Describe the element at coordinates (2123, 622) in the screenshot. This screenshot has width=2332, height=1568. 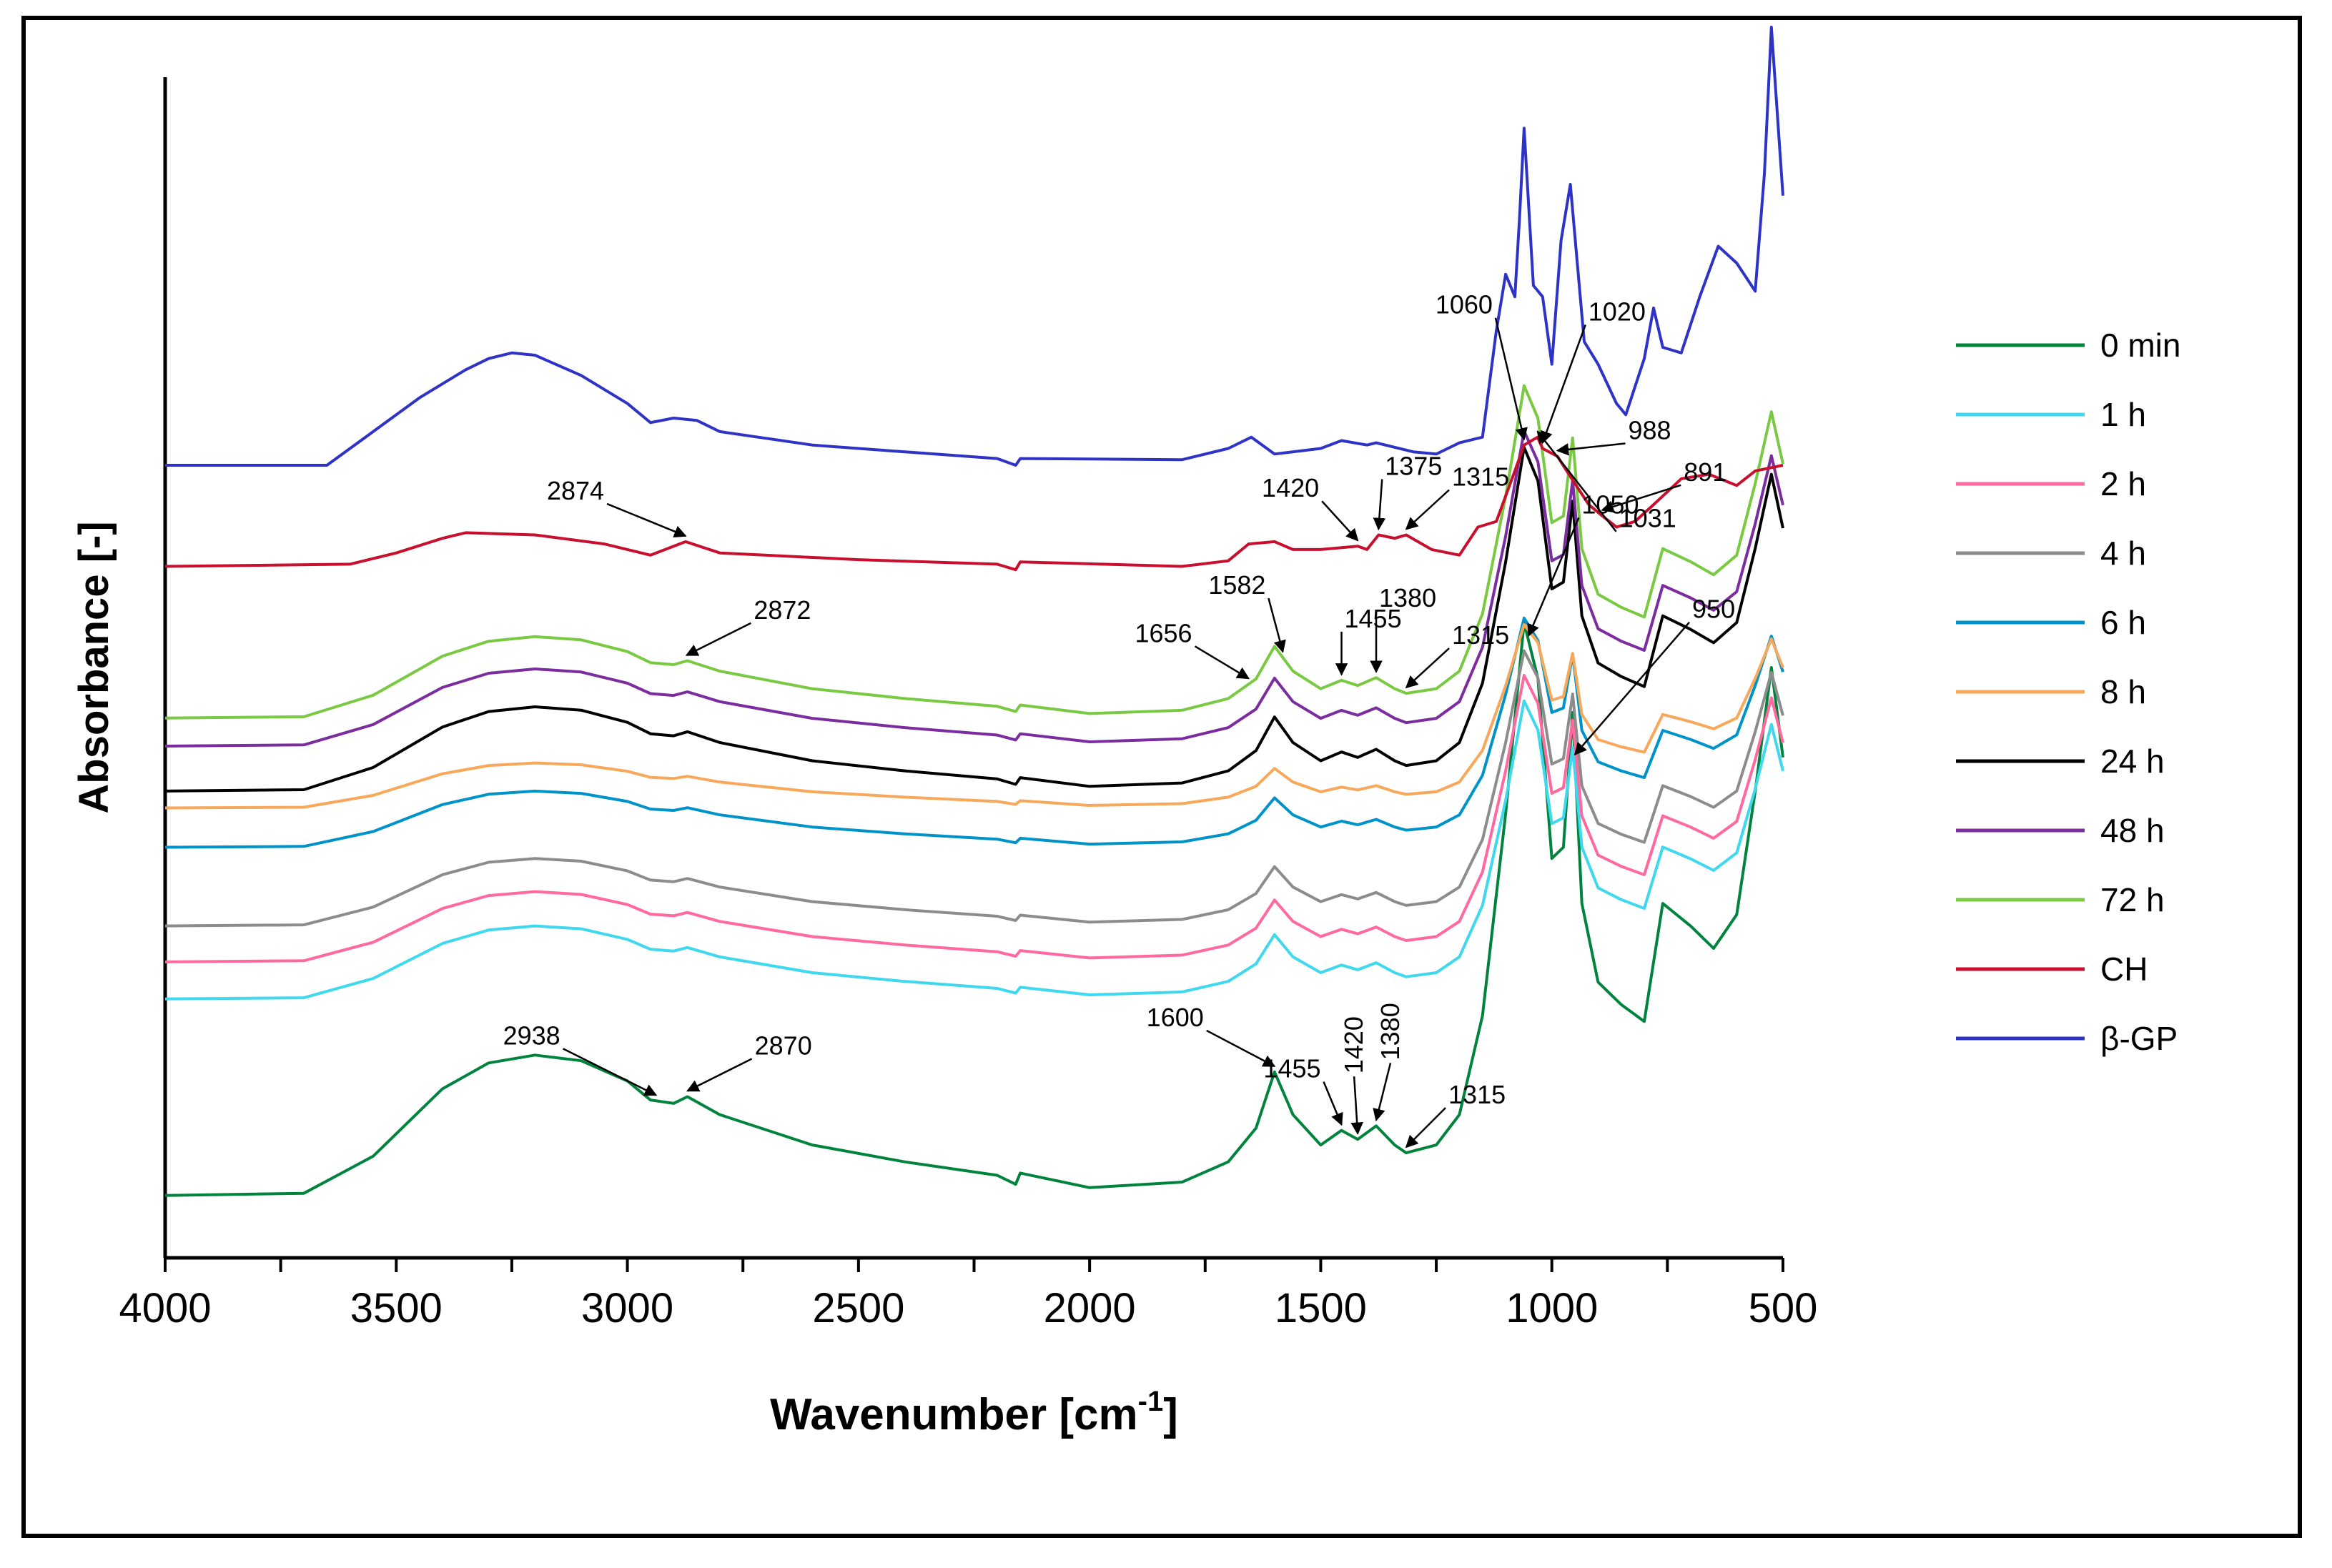
I see `legend-label: 6 h` at that location.